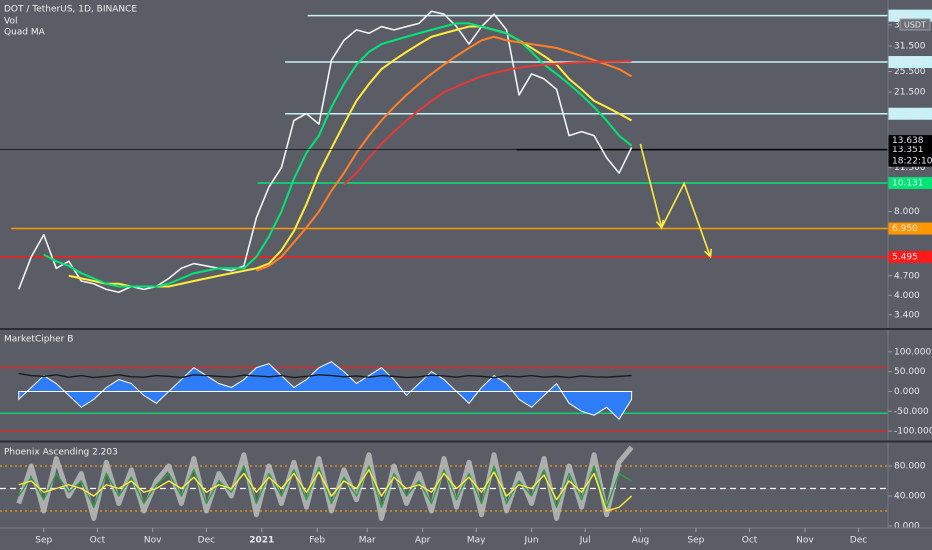 The height and width of the screenshot is (550, 932). I want to click on level-label: 13.351, so click(908, 150).